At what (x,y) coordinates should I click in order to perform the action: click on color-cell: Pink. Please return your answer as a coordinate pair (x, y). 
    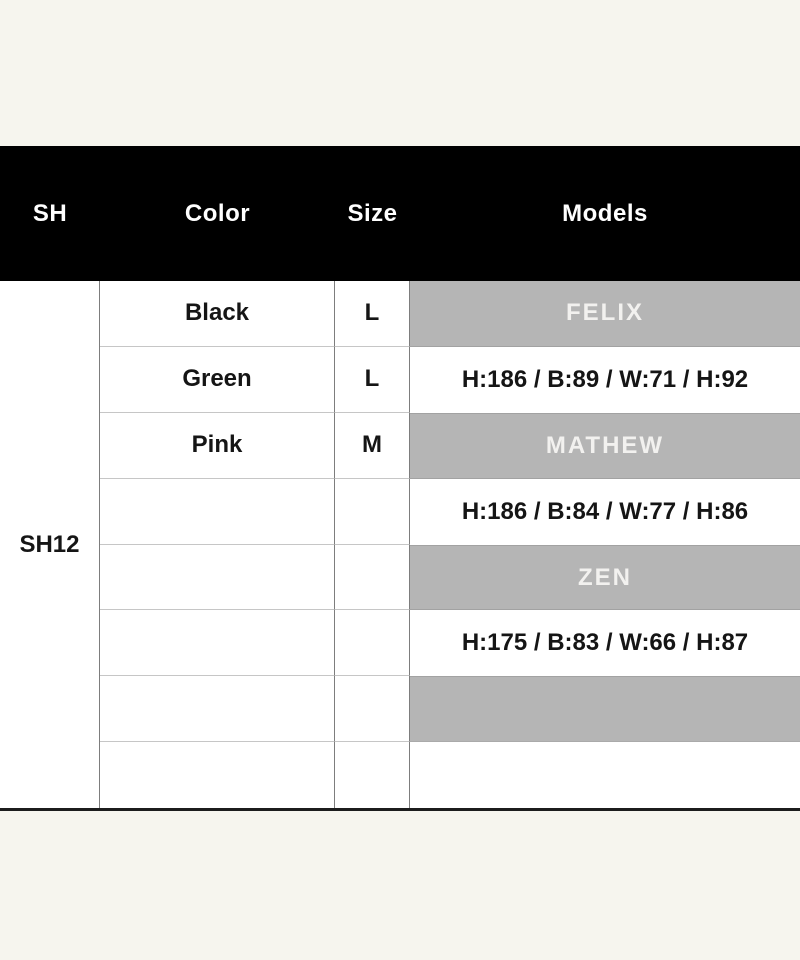
    Looking at the image, I should click on (217, 445).